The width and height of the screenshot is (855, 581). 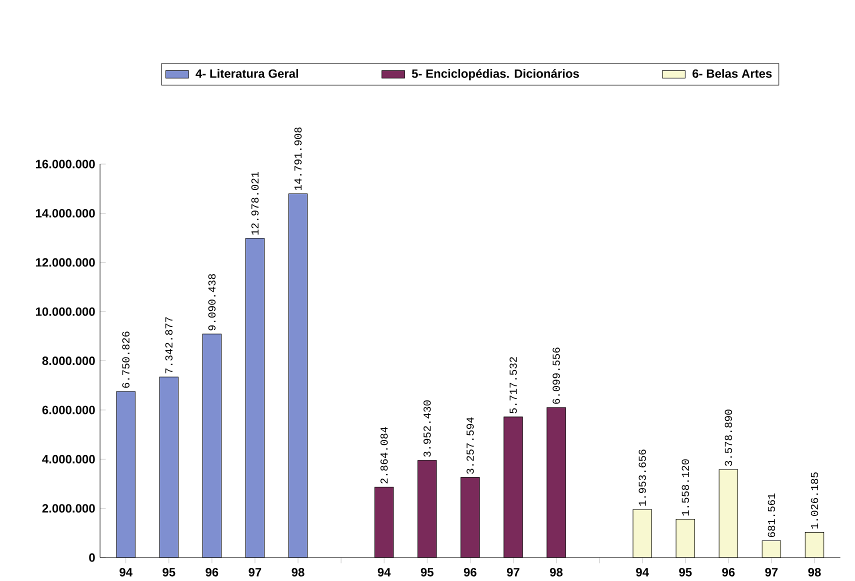 I want to click on data-label: 6.750.826, so click(x=126, y=360).